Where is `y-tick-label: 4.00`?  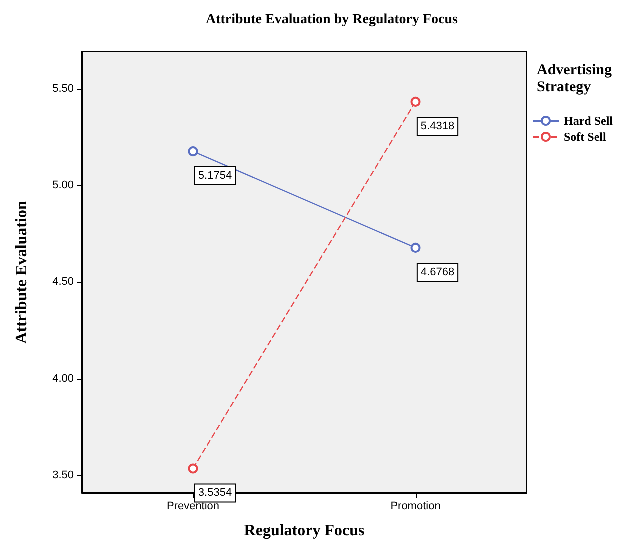
y-tick-label: 4.00 is located at coordinates (63, 378).